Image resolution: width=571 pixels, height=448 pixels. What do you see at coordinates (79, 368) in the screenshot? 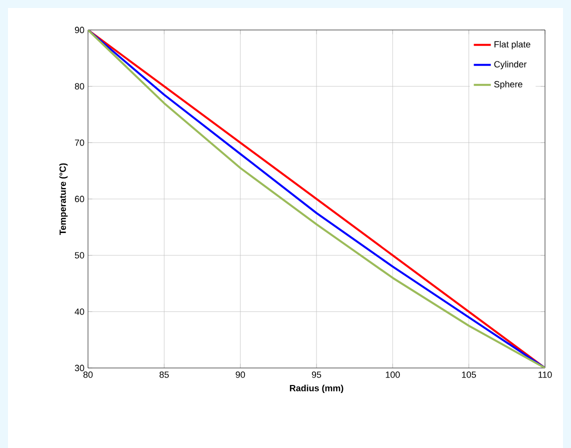
I see `y-tick-label: 30` at bounding box center [79, 368].